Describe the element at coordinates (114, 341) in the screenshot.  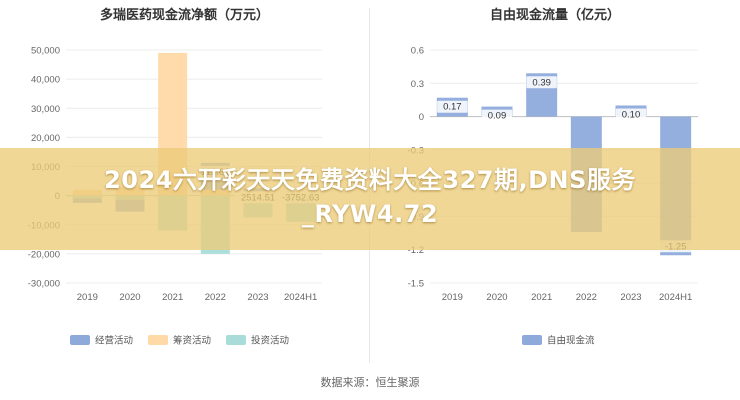
I see `legend-label: 经营活动` at that location.